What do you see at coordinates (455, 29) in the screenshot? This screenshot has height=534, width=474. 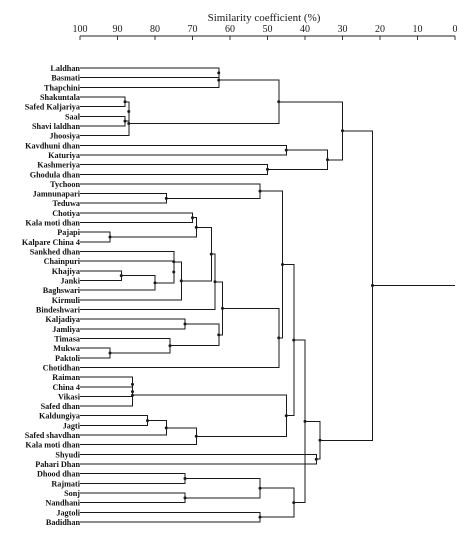 I see `x-axis-tick-label: 0` at bounding box center [455, 29].